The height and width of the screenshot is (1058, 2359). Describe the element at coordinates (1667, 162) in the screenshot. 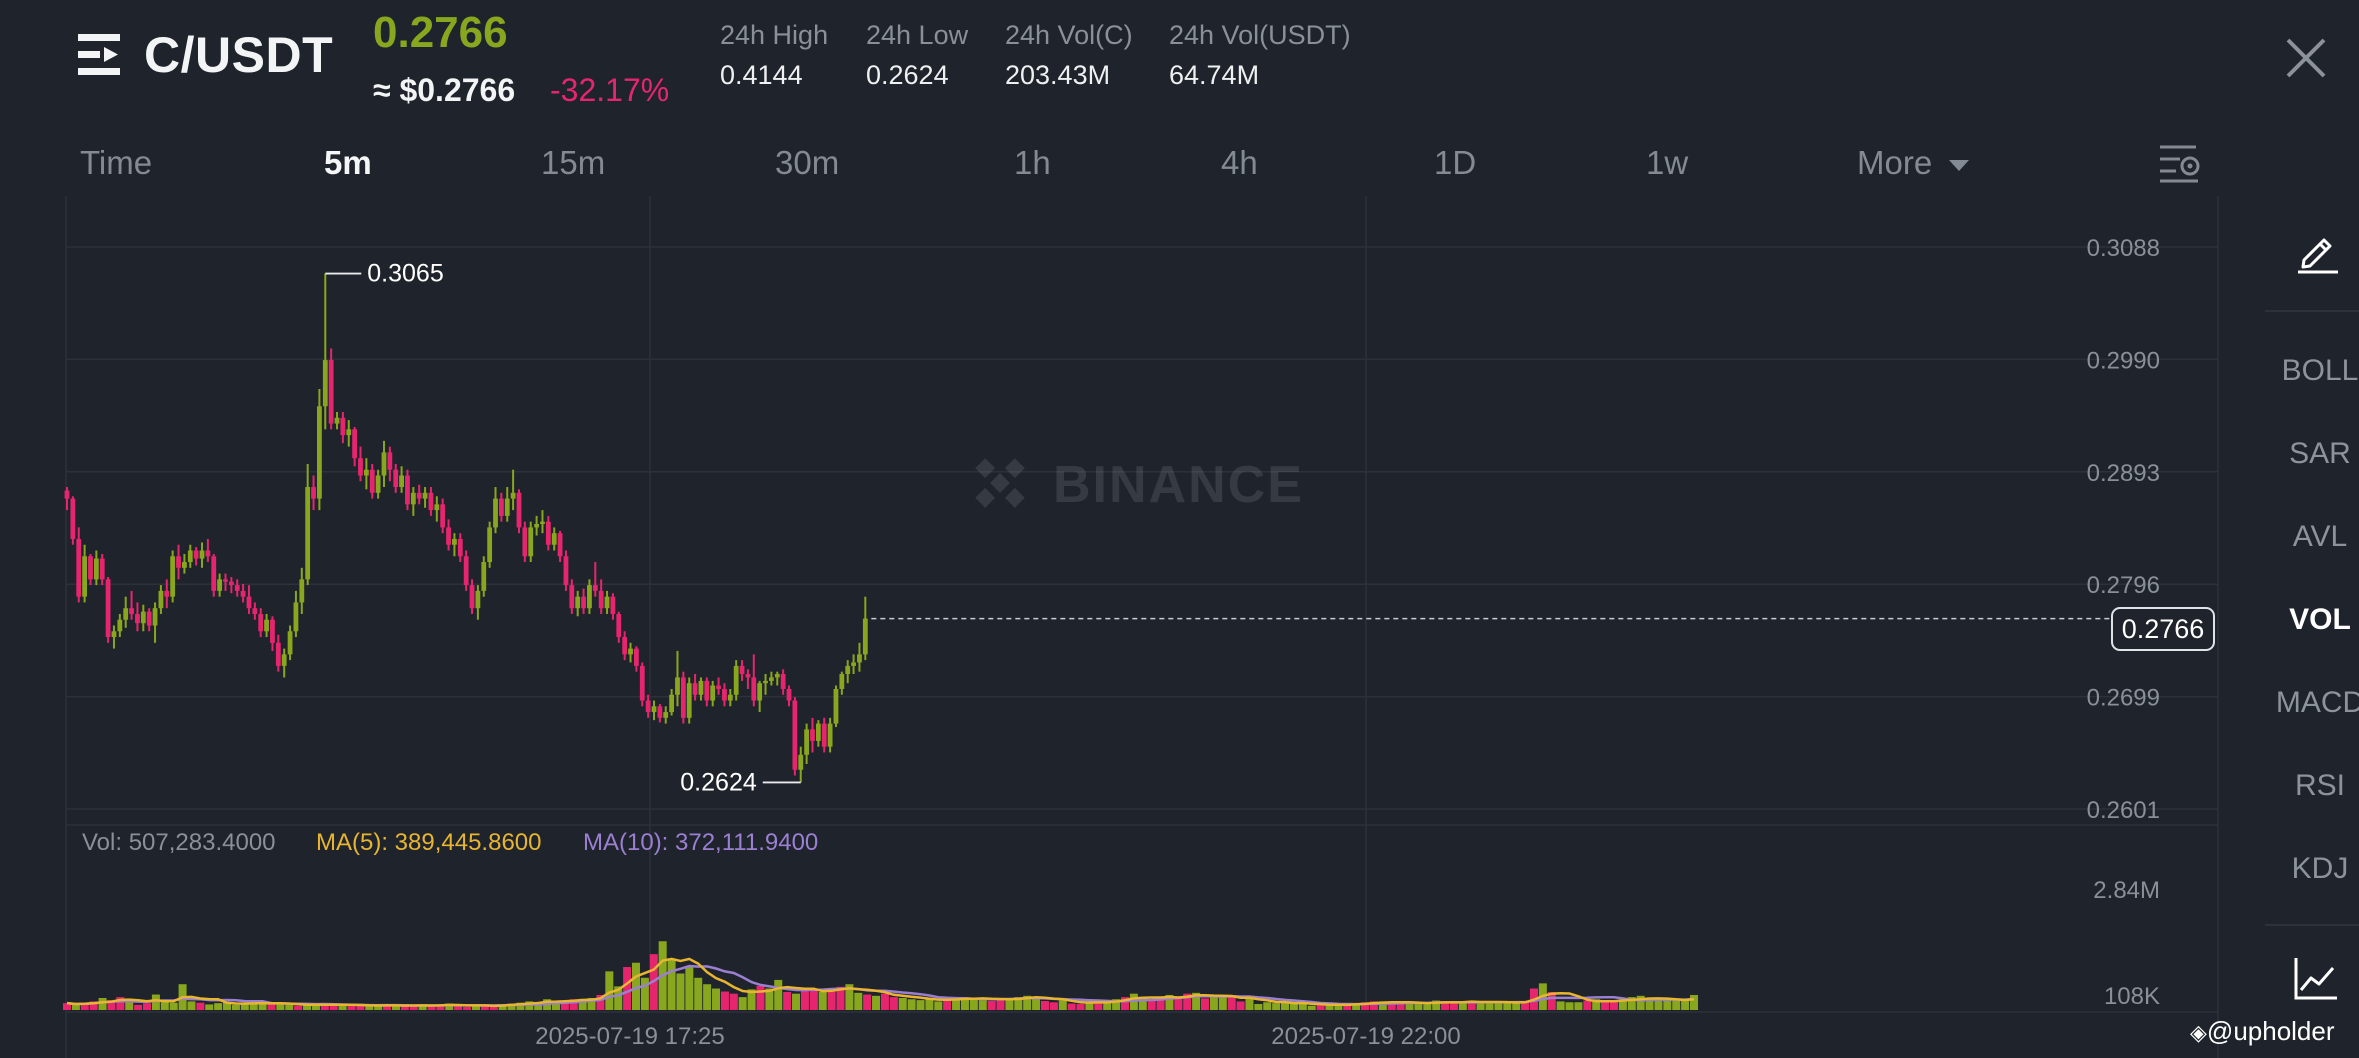

I see `tab-1w: 1w` at that location.